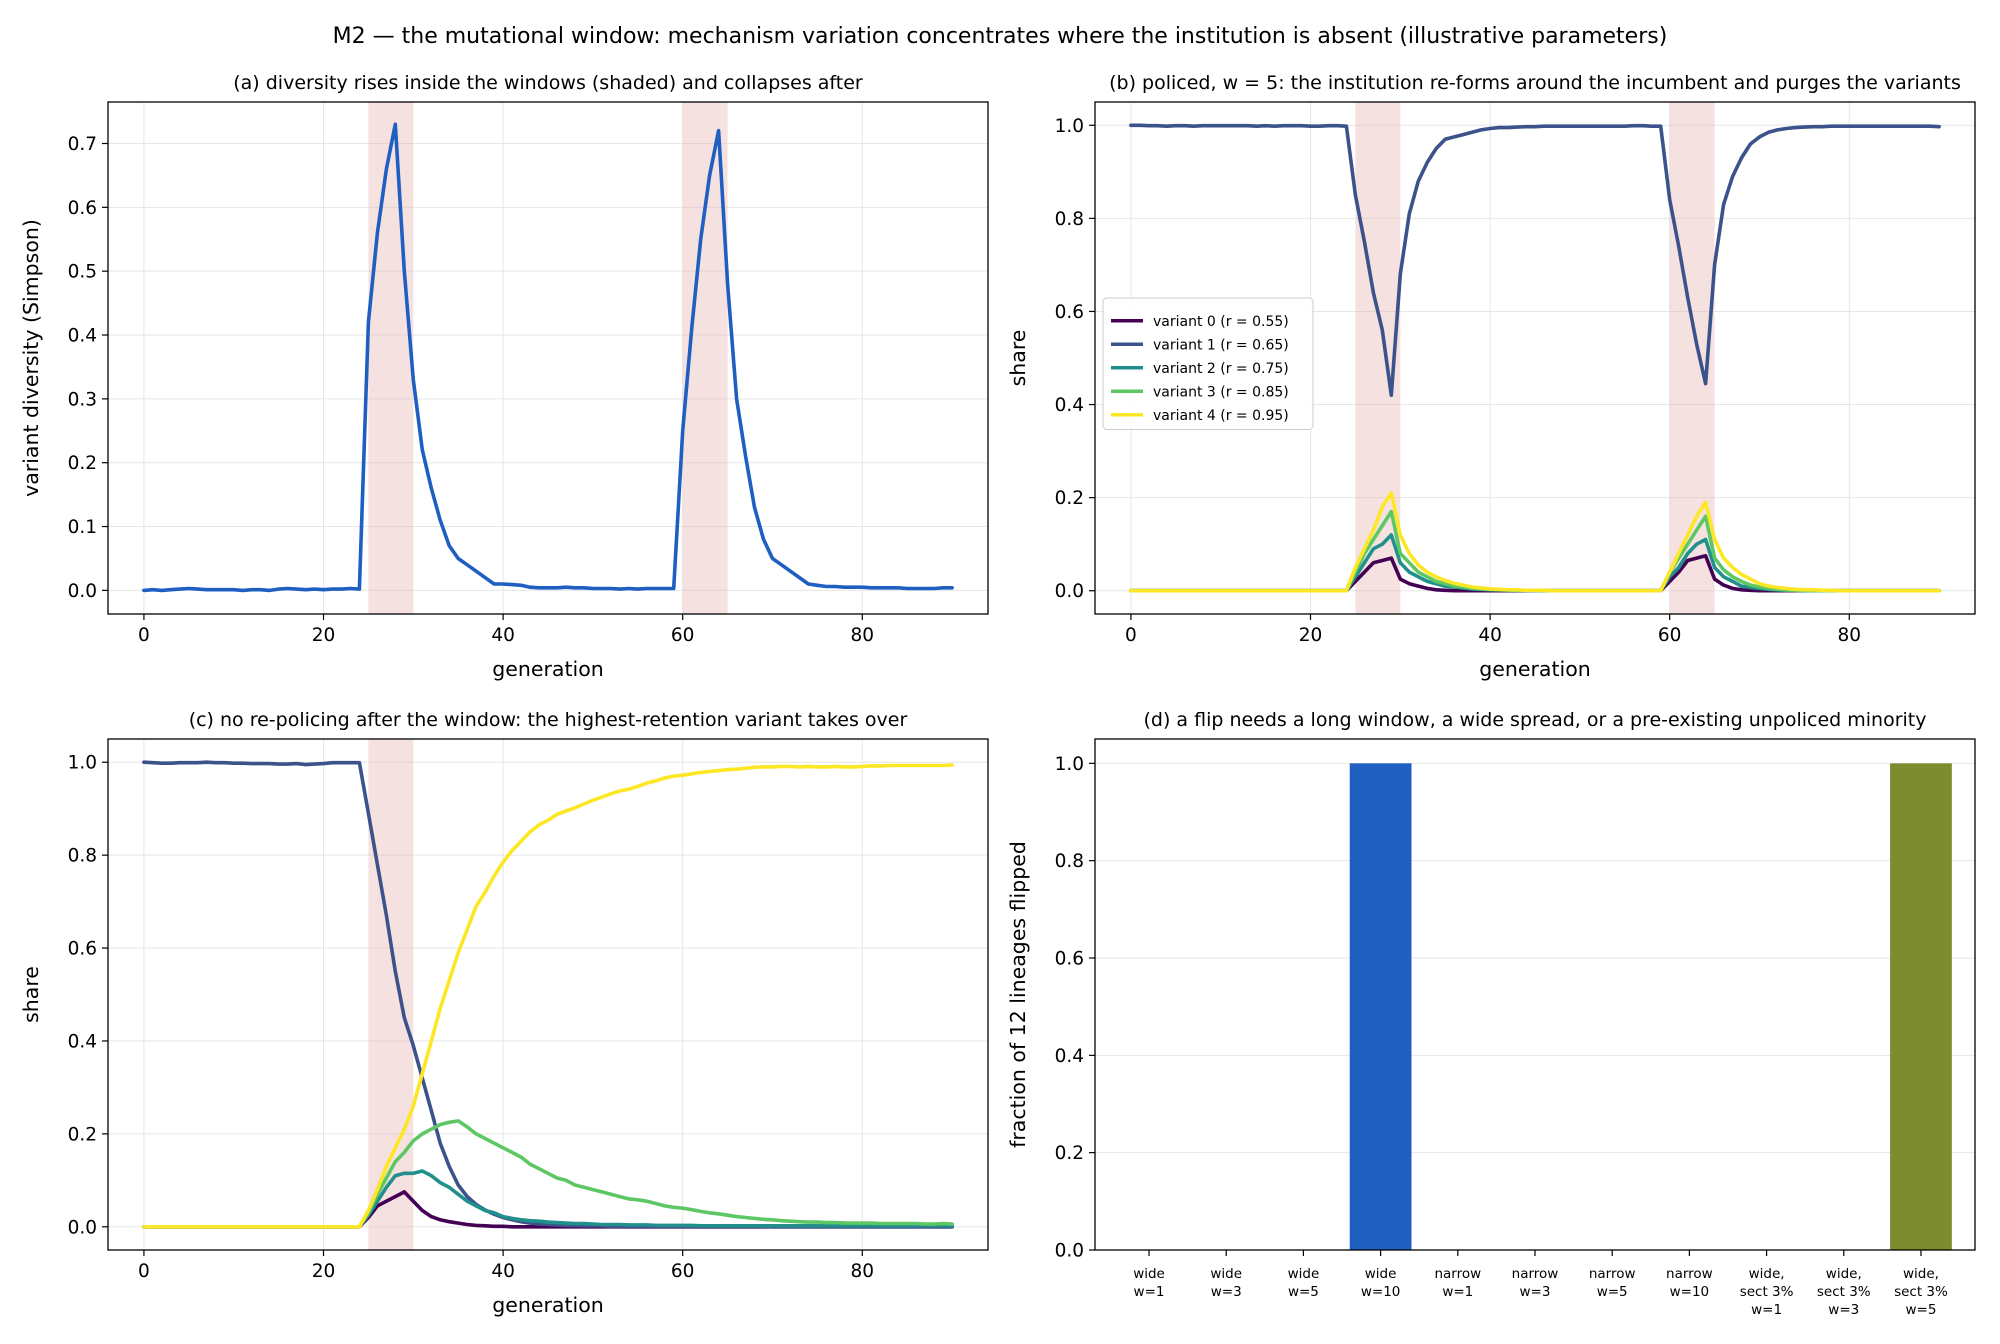 The width and height of the screenshot is (2000, 1344). I want to click on y-tick-label: 0.1, so click(82, 527).